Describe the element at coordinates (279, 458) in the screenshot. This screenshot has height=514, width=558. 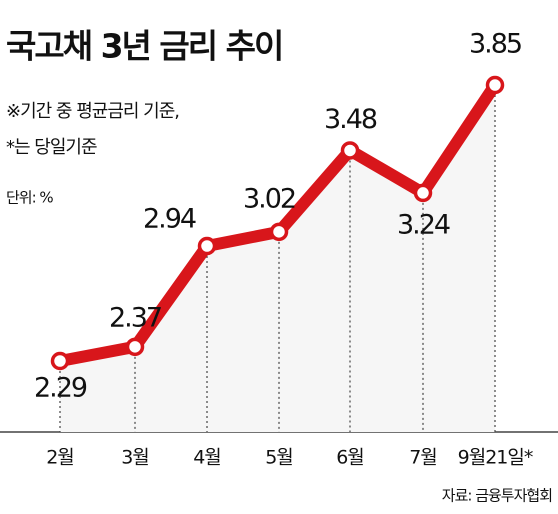
I see `x-tick-label: 5월` at that location.